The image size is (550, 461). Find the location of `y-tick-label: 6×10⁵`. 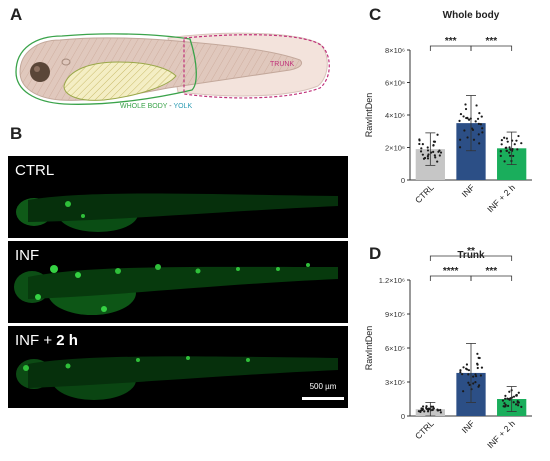

y-tick-label: 6×10⁵ is located at coordinates (395, 348).